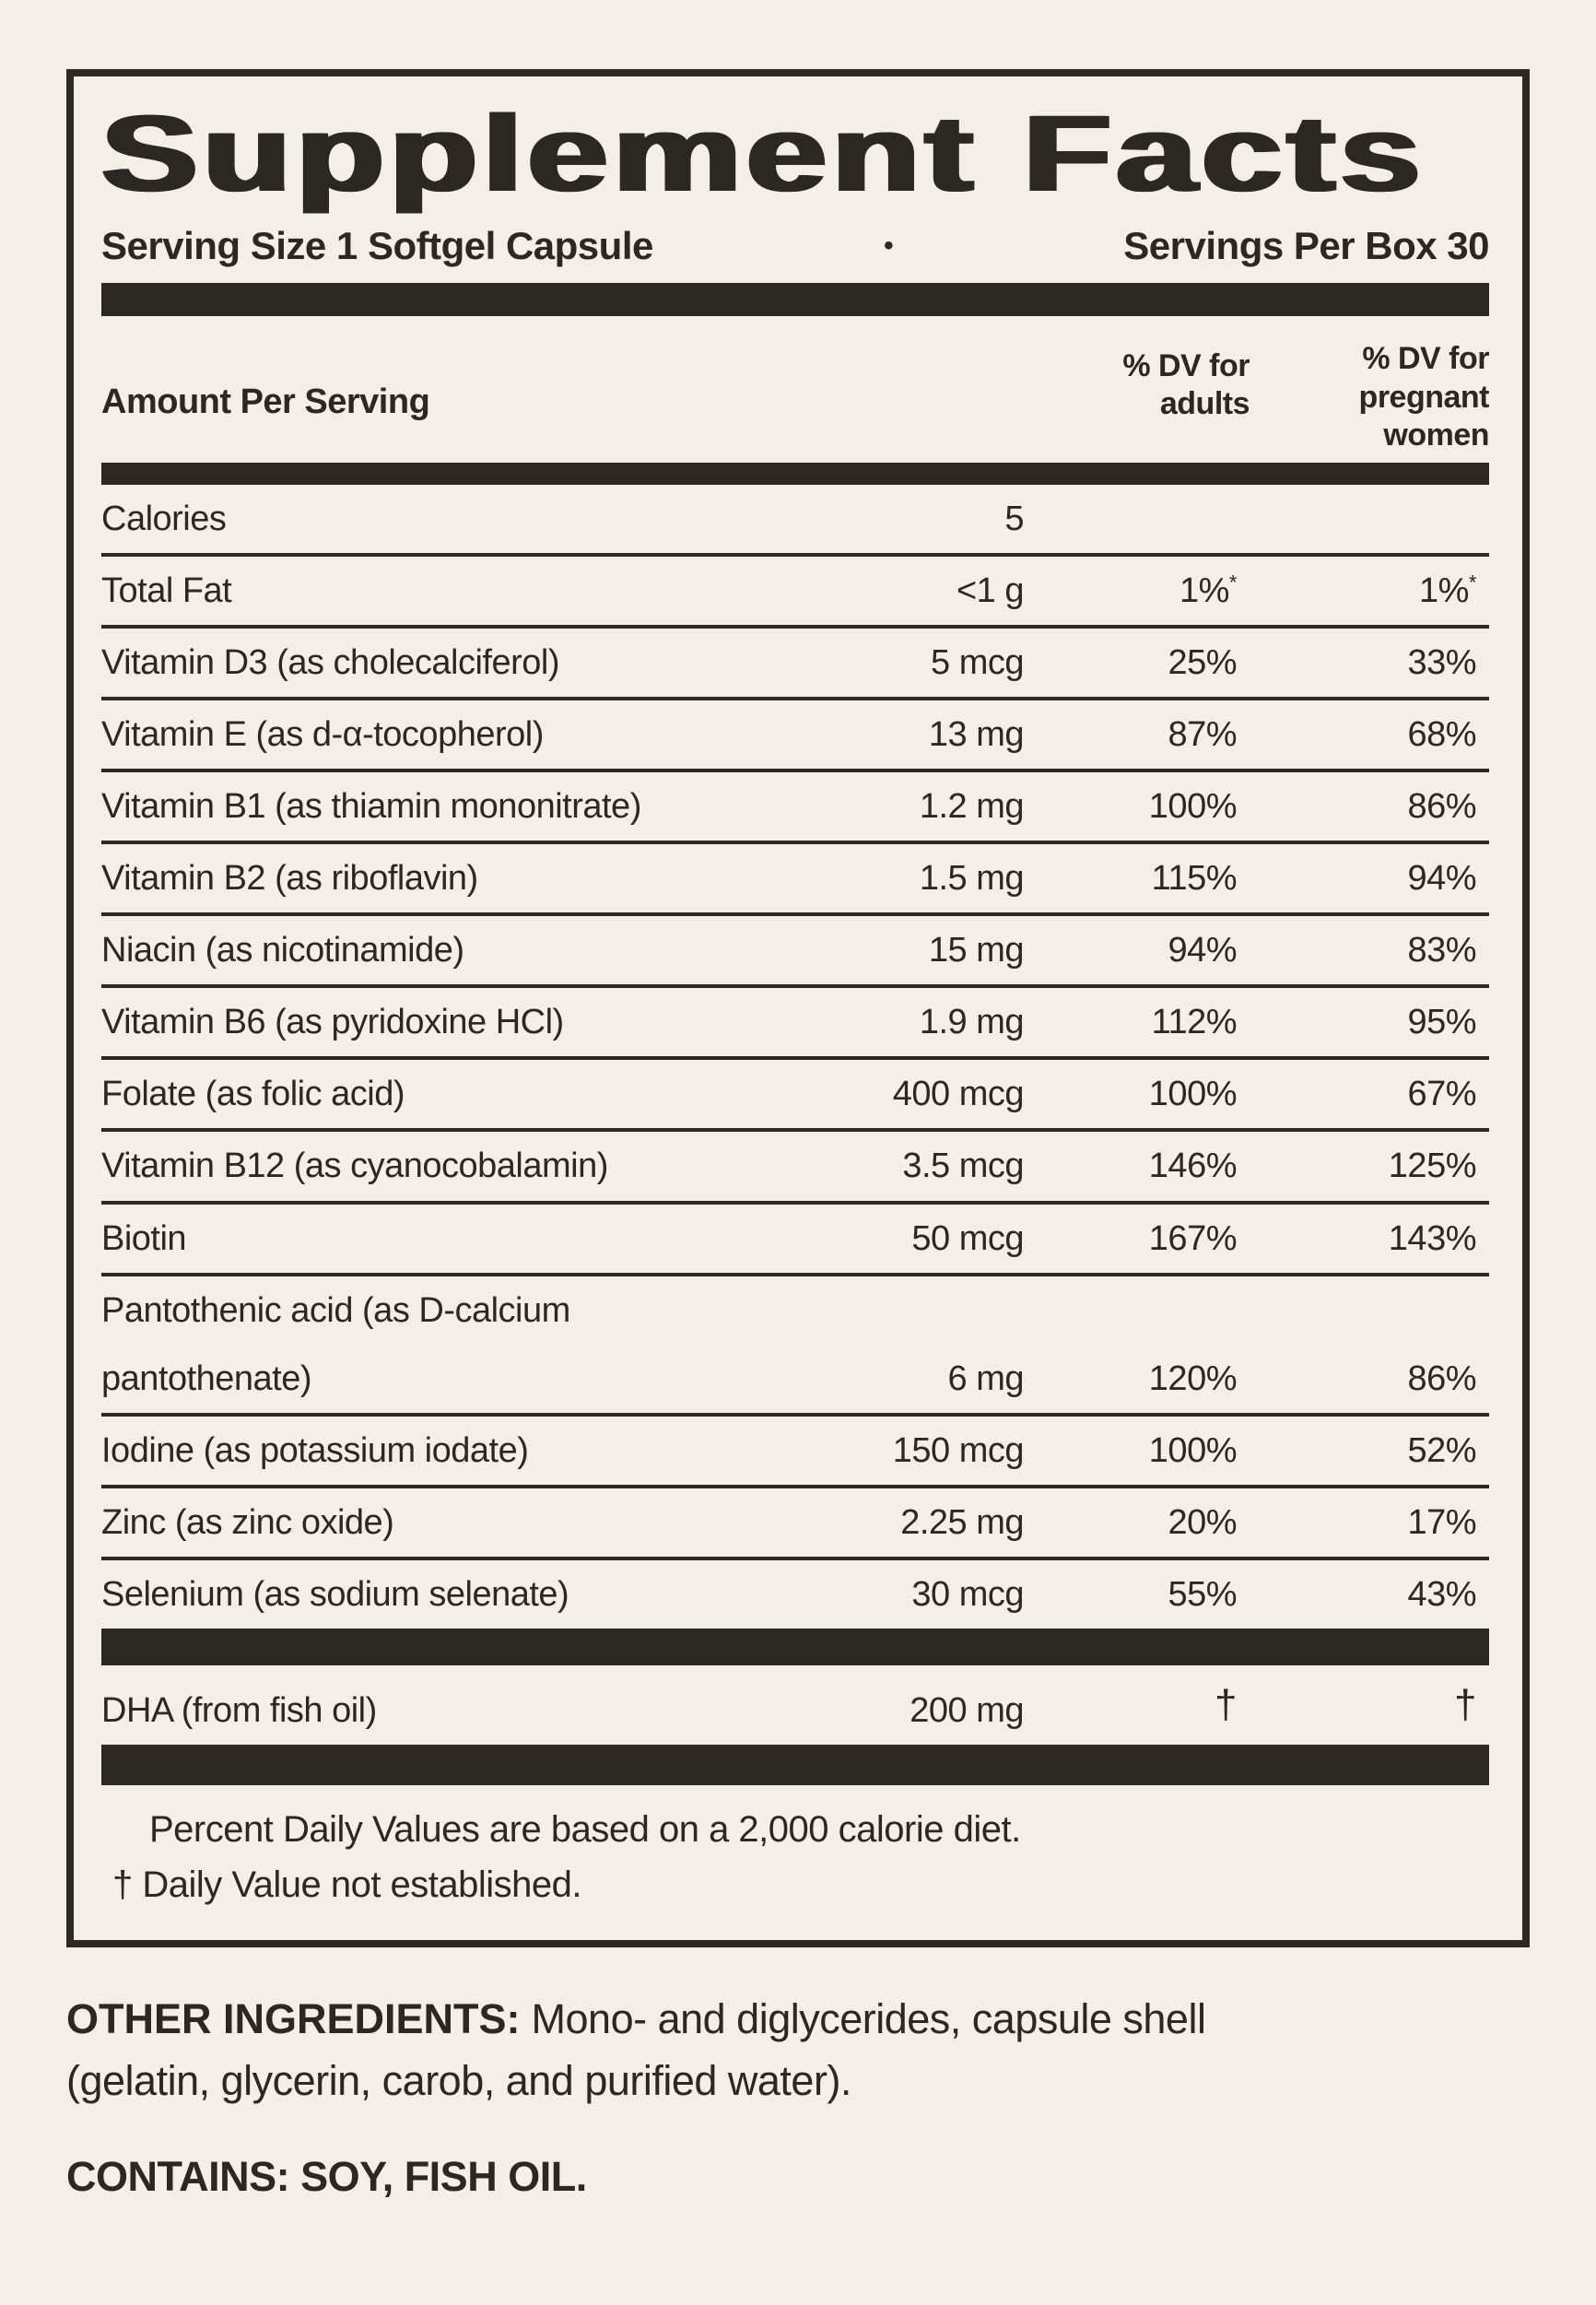 The width and height of the screenshot is (1596, 2305). What do you see at coordinates (323, 734) in the screenshot?
I see `nutrient-name: Vitamin E (as d-α-tocopherol)` at bounding box center [323, 734].